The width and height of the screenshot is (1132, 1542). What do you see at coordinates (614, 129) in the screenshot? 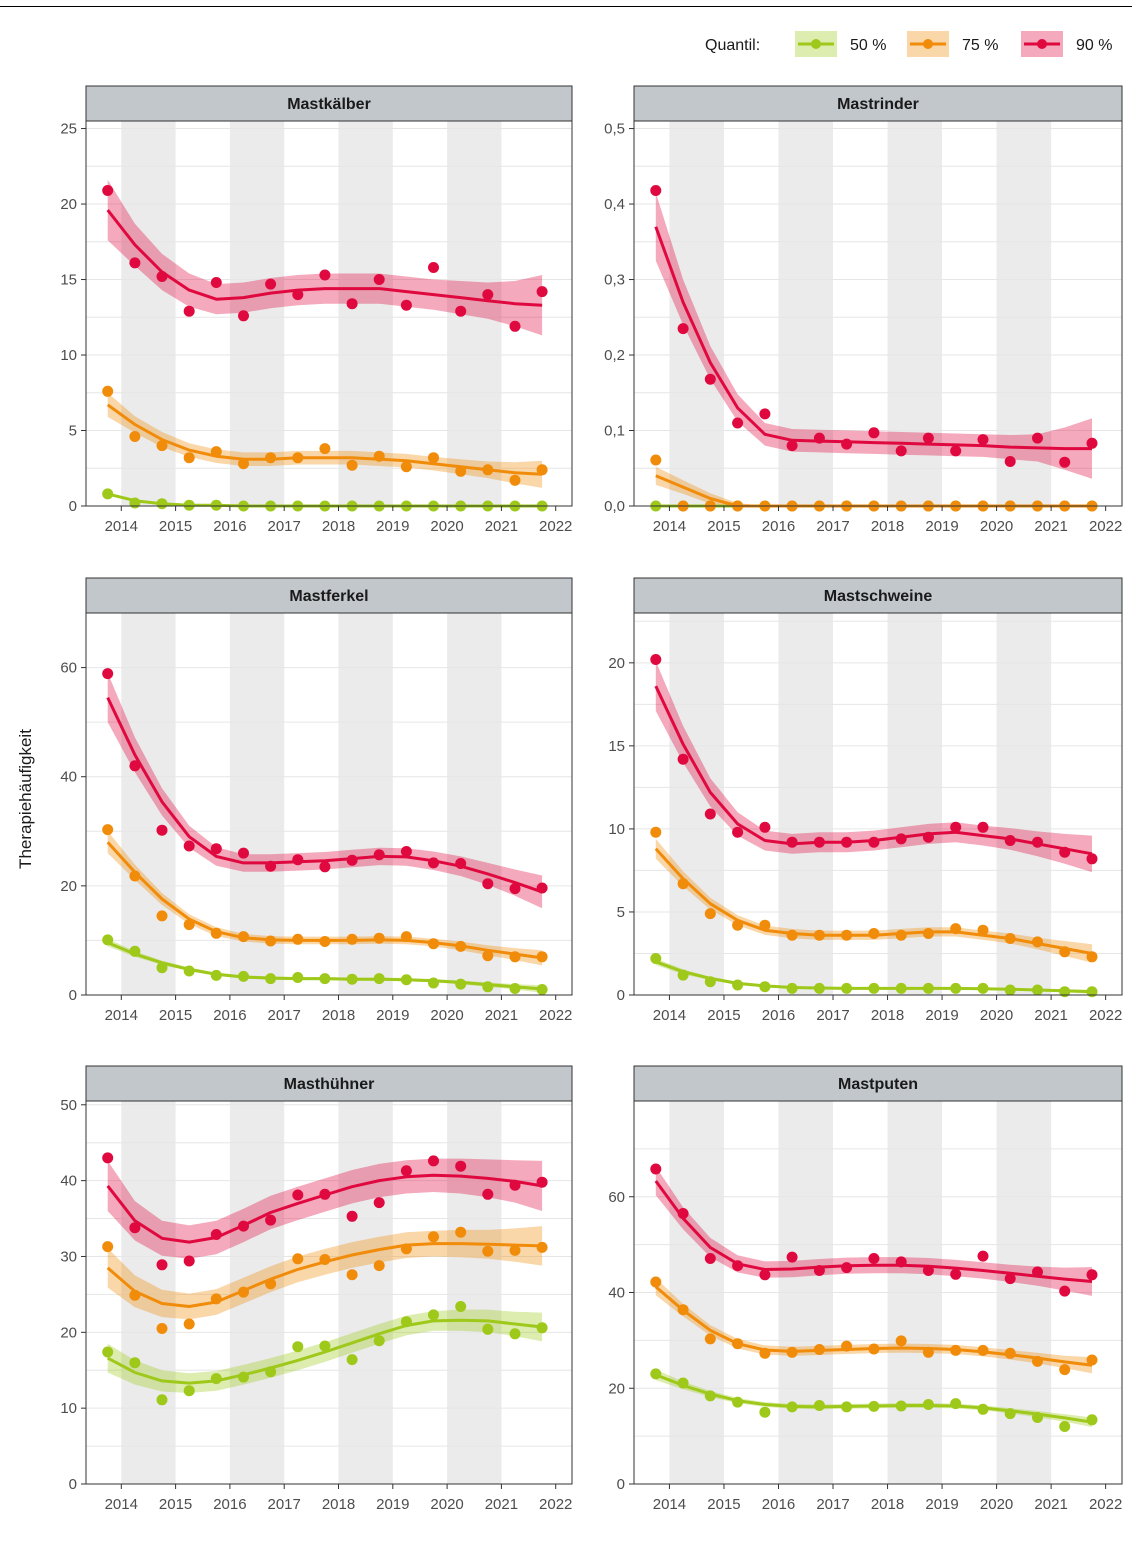
I see `y-tick-label: 0,5` at bounding box center [614, 129].